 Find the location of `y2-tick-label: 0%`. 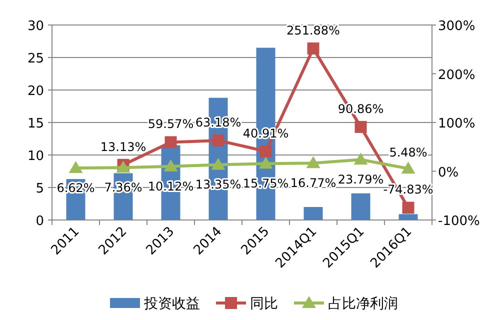

y2-tick-label: 0% is located at coordinates (448, 172).